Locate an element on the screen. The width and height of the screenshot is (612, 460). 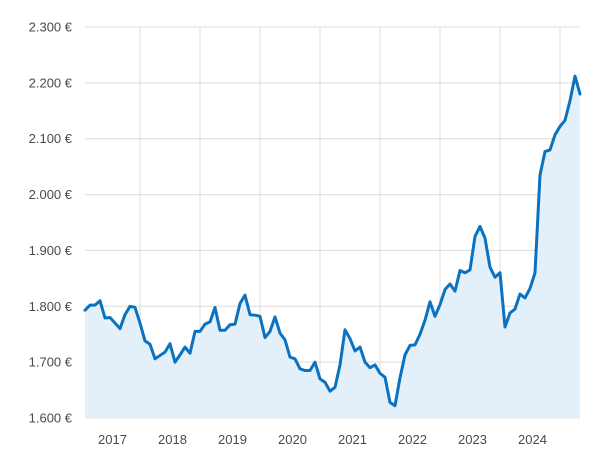
y-tick-label: 2.000 € is located at coordinates (51, 194).